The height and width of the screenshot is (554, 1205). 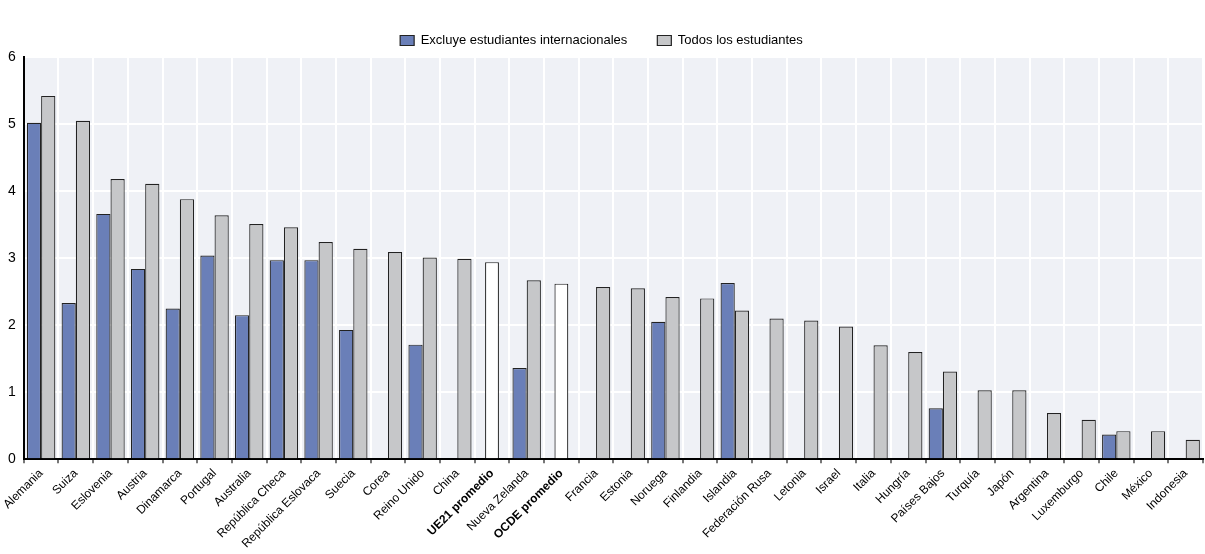 What do you see at coordinates (11, 122) in the screenshot?
I see `y-tick-label: 5` at bounding box center [11, 122].